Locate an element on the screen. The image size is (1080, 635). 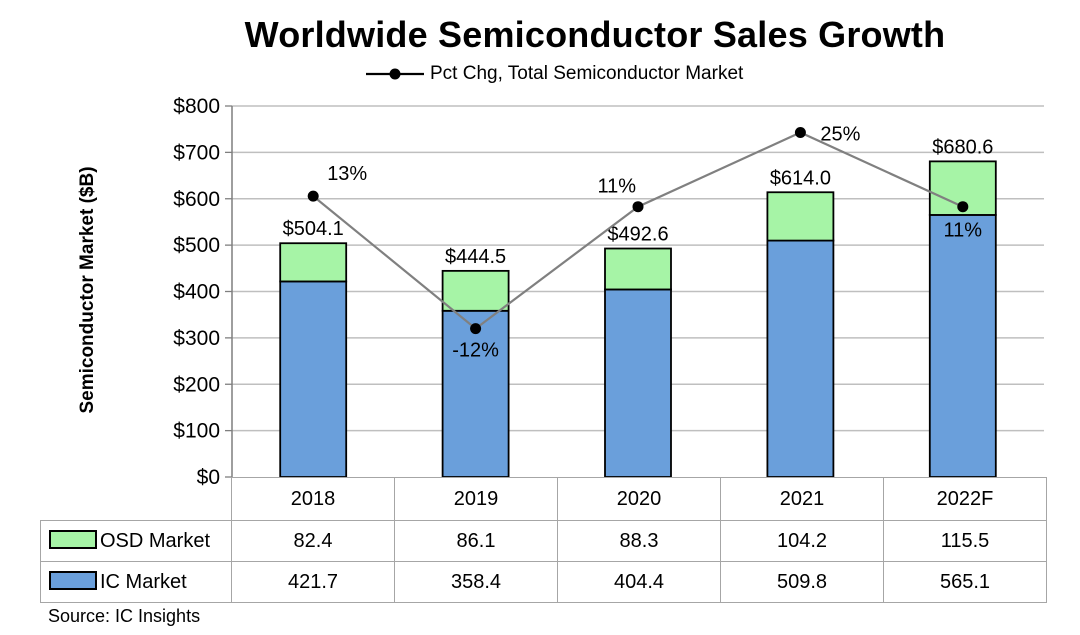
pct-point-2021 is located at coordinates (800, 132).